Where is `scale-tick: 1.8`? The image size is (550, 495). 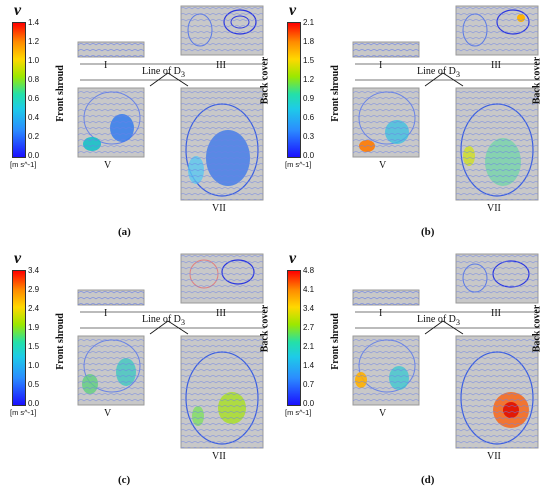 scale-tick: 1.8 is located at coordinates (309, 41).